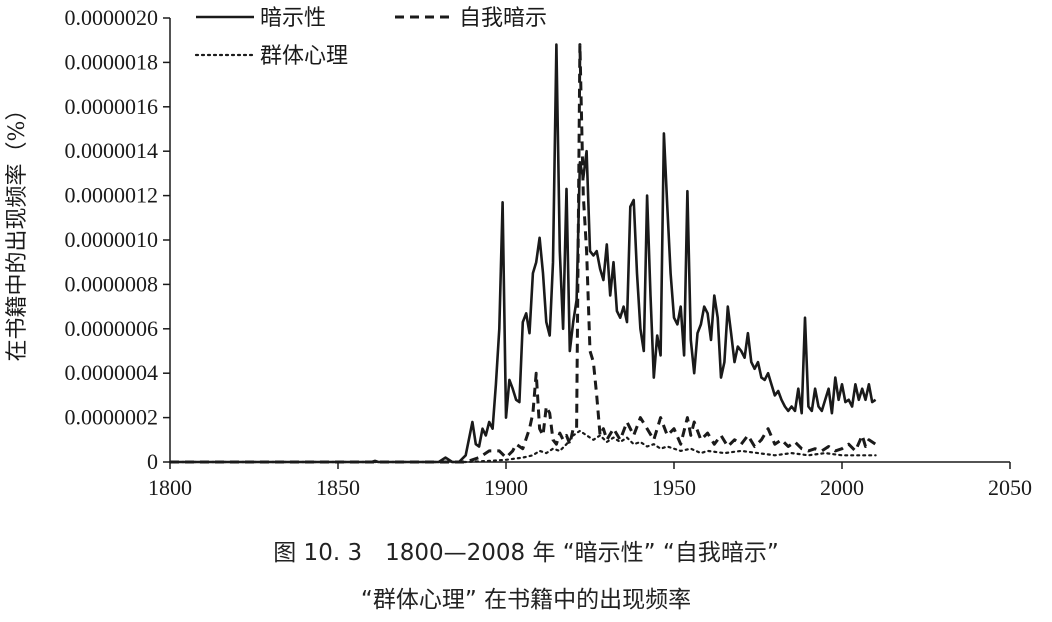 The height and width of the screenshot is (622, 1052). Describe the element at coordinates (112, 150) in the screenshot. I see `y-tick-label: 0.0000014` at that location.